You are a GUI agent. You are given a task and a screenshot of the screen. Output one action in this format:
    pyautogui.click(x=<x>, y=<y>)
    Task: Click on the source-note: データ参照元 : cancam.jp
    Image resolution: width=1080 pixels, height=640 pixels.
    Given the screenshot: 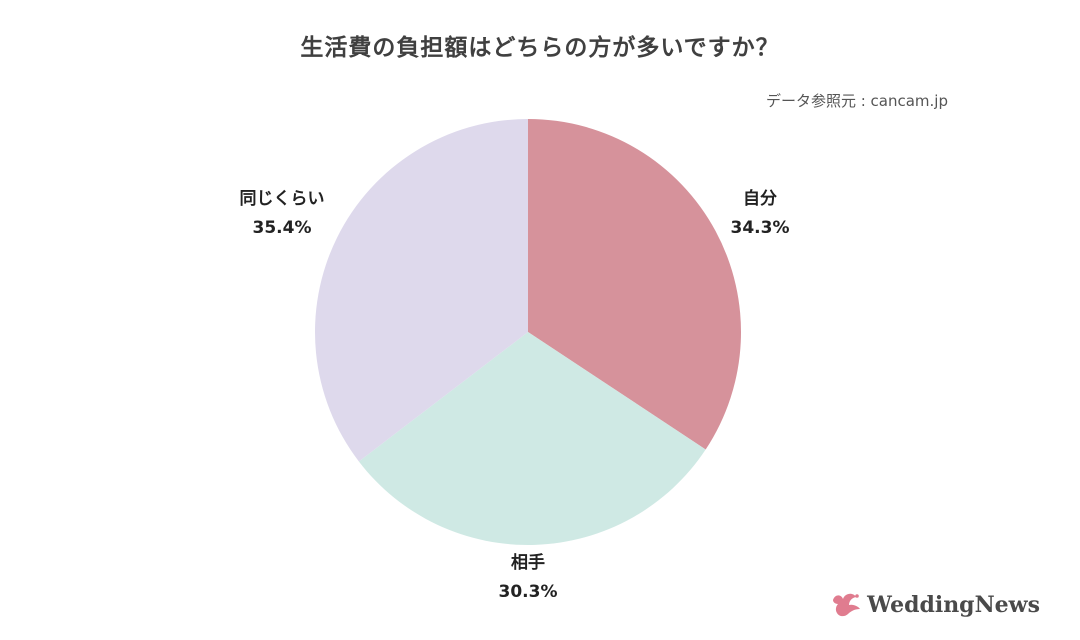 What is the action you would take?
    pyautogui.click(x=856, y=101)
    